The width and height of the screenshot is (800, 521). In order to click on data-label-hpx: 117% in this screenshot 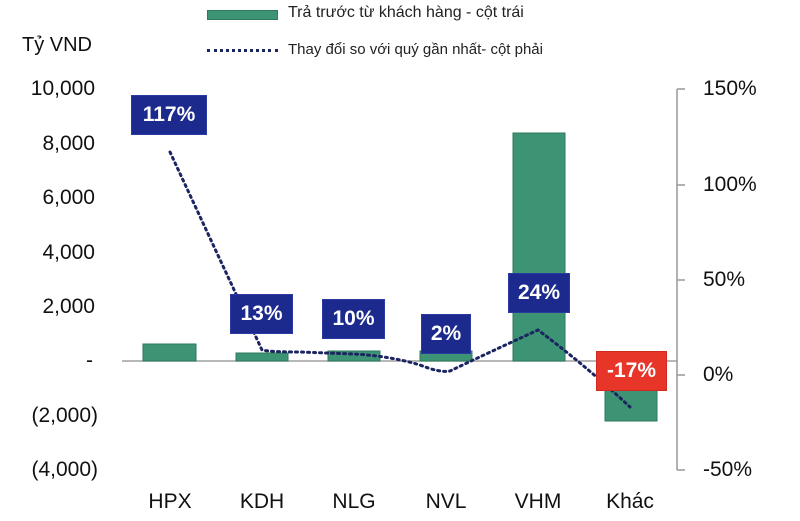, I will do `click(169, 115)`.